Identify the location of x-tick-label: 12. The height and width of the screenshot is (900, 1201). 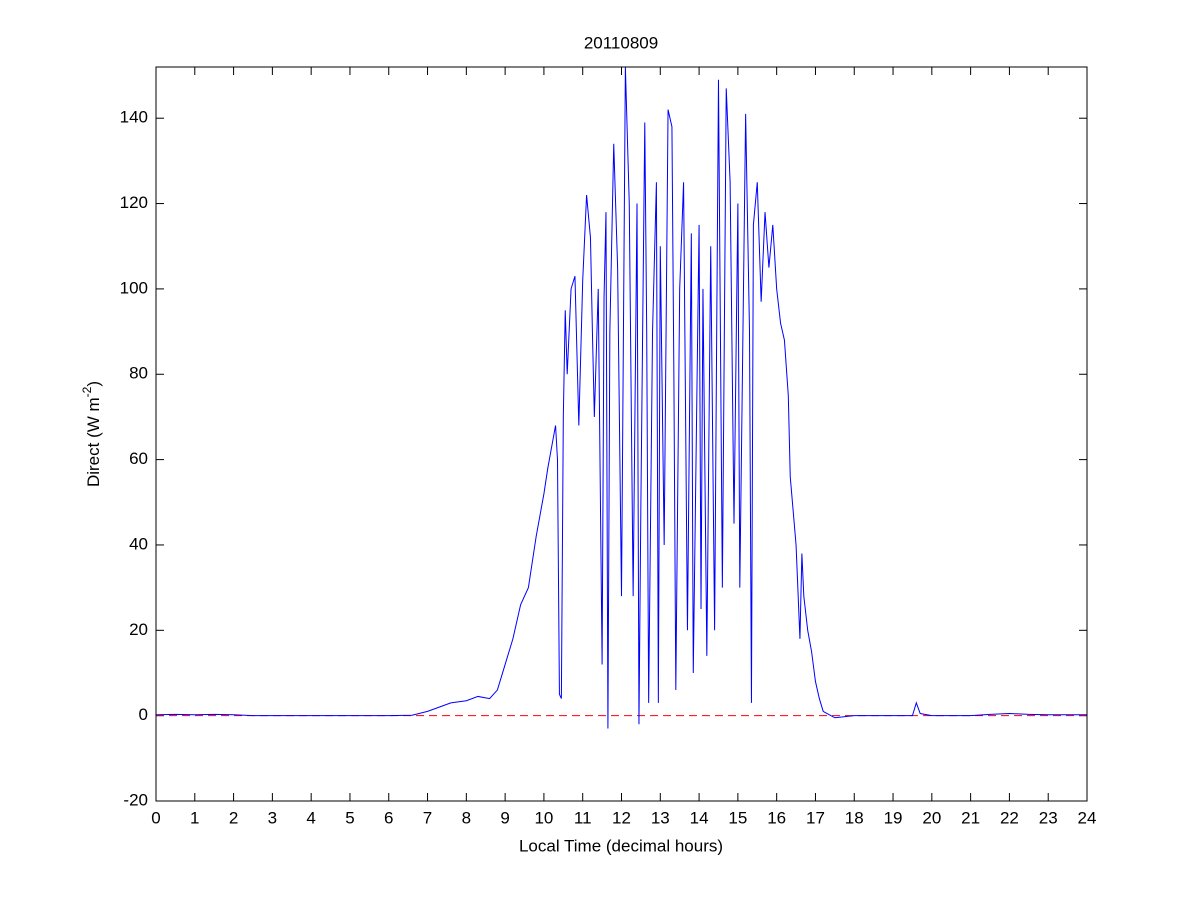
(621, 817).